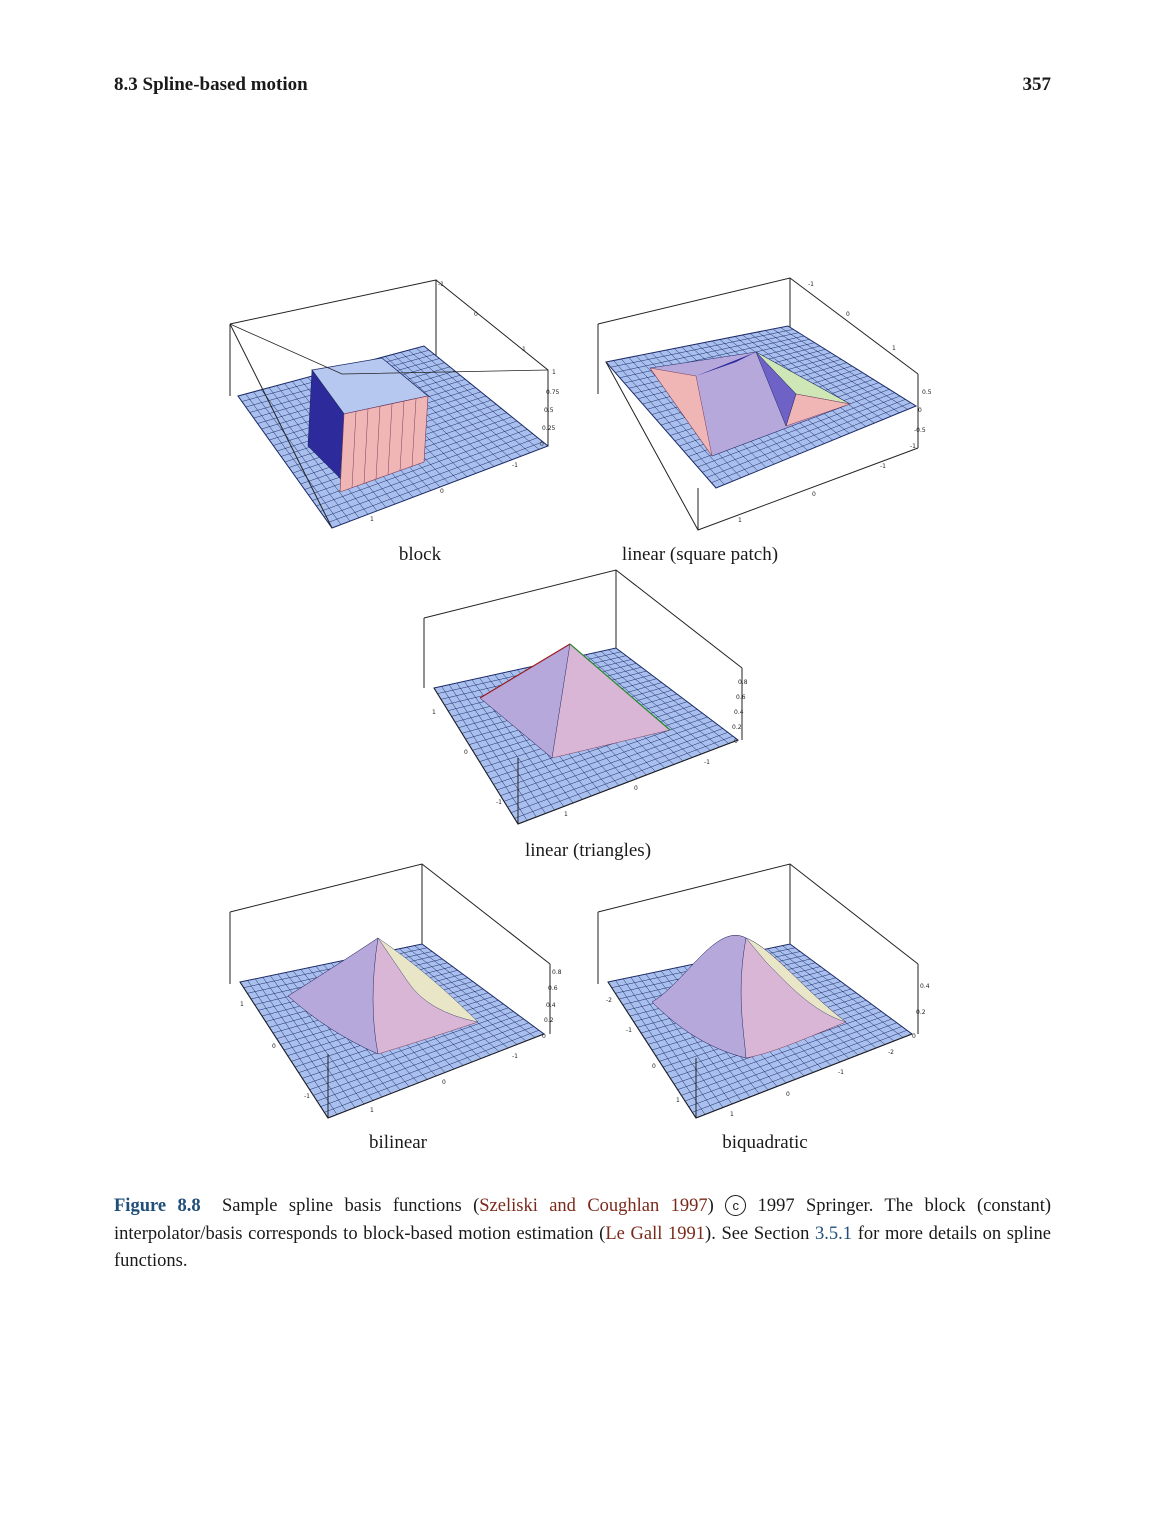  What do you see at coordinates (736, 1205) in the screenshot?
I see `copyright-symbol: c` at bounding box center [736, 1205].